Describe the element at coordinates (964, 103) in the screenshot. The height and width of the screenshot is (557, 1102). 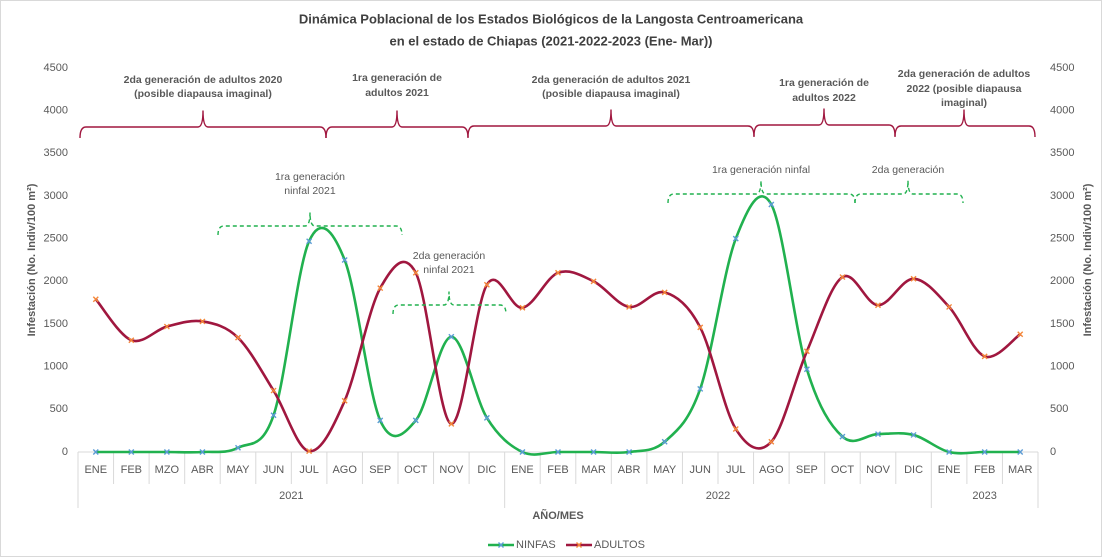
I see `annotation-text: imaginal)` at that location.